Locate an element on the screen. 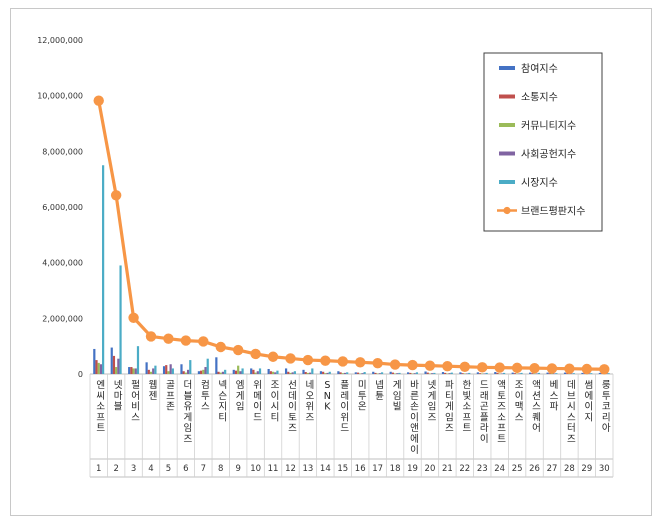 The height and width of the screenshot is (526, 660). rank-label: 14 is located at coordinates (325, 469).